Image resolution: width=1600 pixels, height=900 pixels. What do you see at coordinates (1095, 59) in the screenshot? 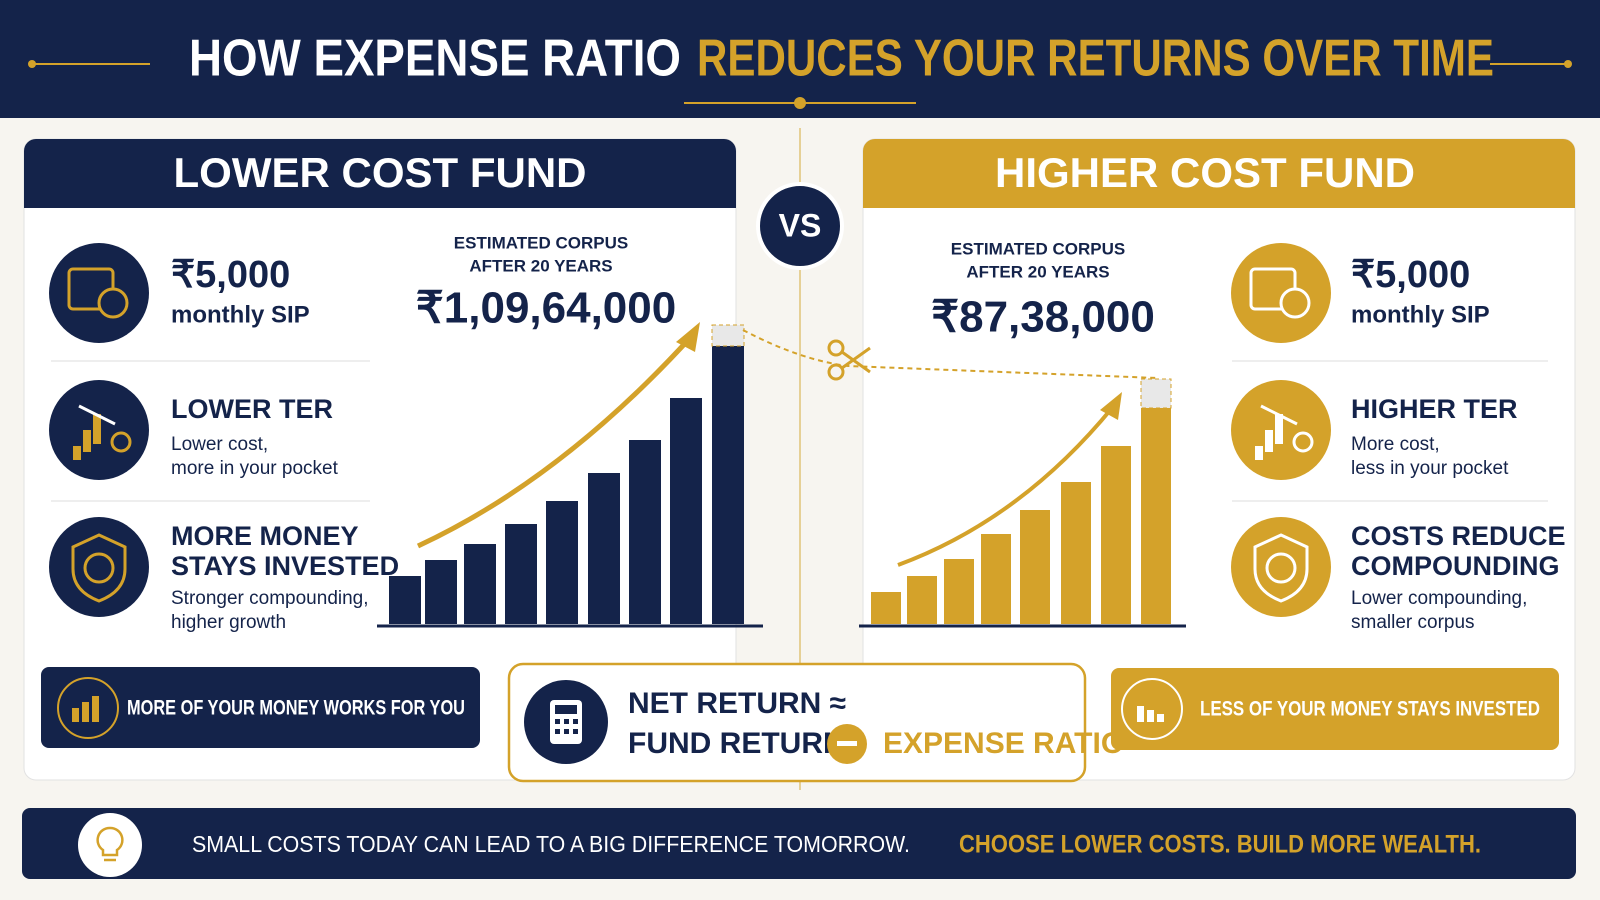
I see `title-highlight: REDUCES YOUR RETURNS OVER TIME` at bounding box center [1095, 59].